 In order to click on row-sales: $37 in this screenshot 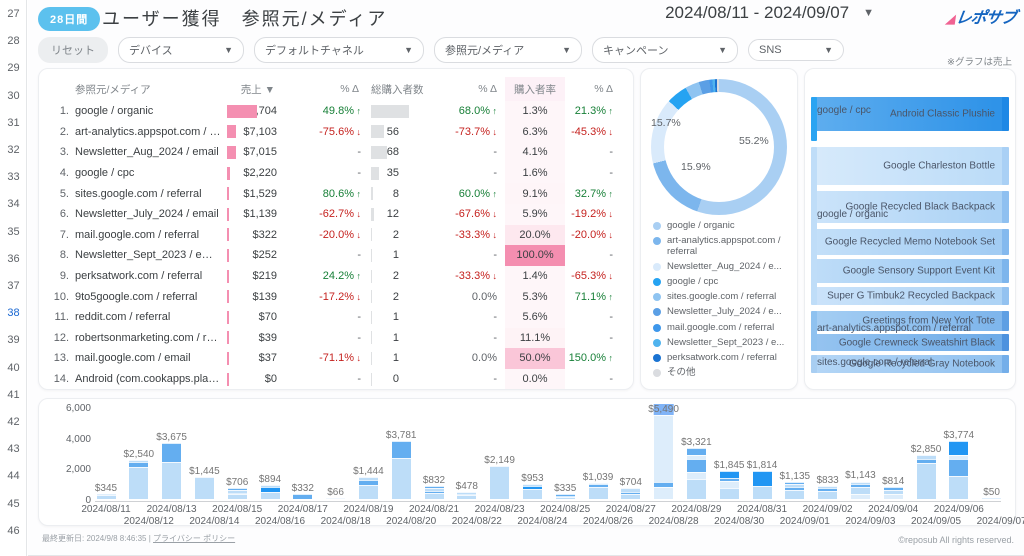, I will do `click(269, 358)`.